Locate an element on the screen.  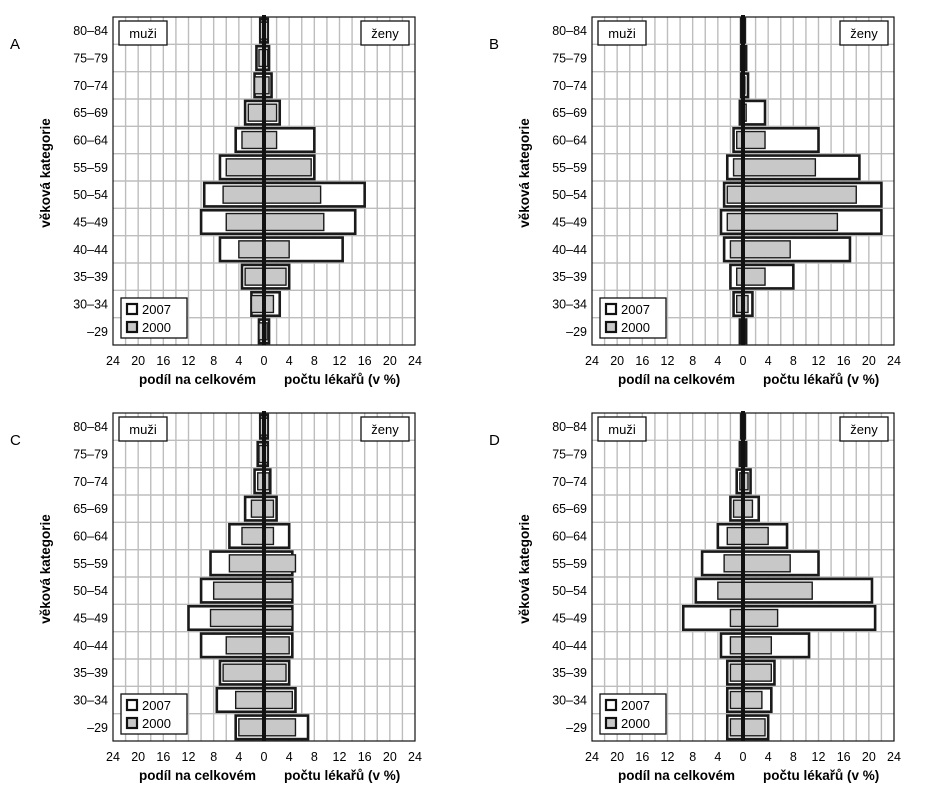
women-box is located at coordinates (864, 429).